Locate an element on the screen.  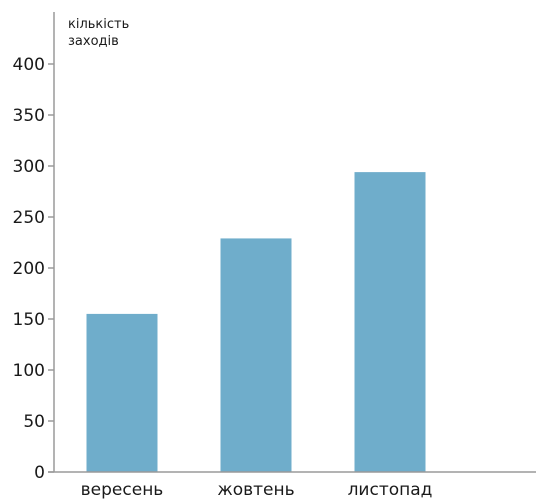
y-axis: 0 50 100 150 200 250 300 350 400 is located at coordinates (34, 247).